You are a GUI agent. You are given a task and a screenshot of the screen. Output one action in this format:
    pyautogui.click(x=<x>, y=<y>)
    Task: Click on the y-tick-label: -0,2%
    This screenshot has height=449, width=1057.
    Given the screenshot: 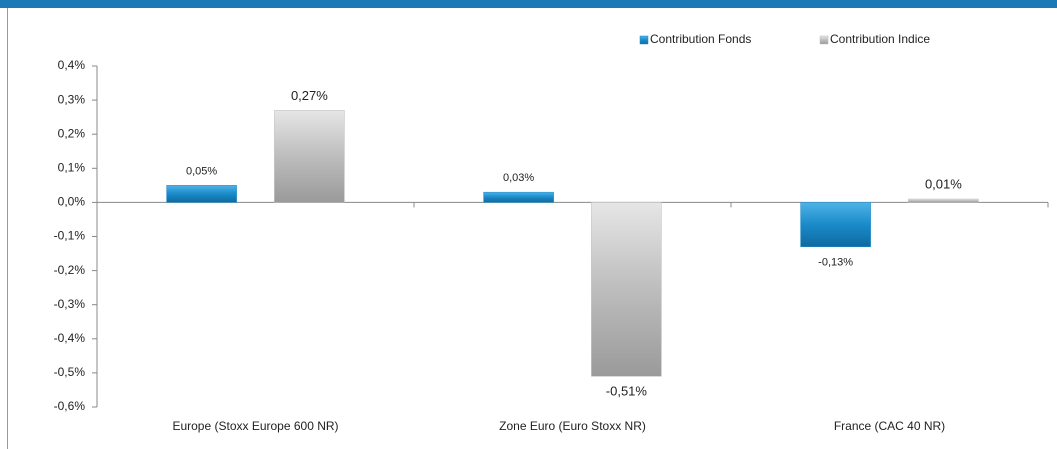 What is the action you would take?
    pyautogui.click(x=70, y=270)
    